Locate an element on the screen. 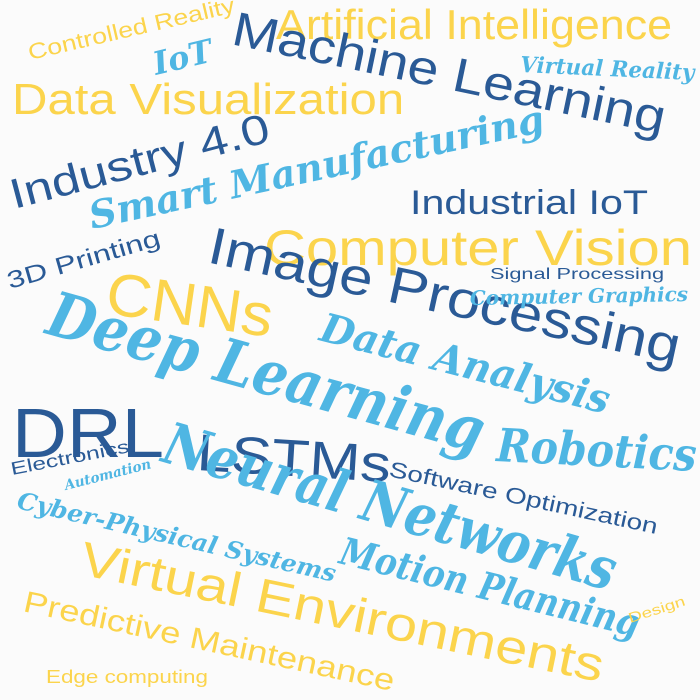 Image resolution: width=700 pixels, height=700 pixels. word-data-visualization: Data Visualization is located at coordinates (208, 99).